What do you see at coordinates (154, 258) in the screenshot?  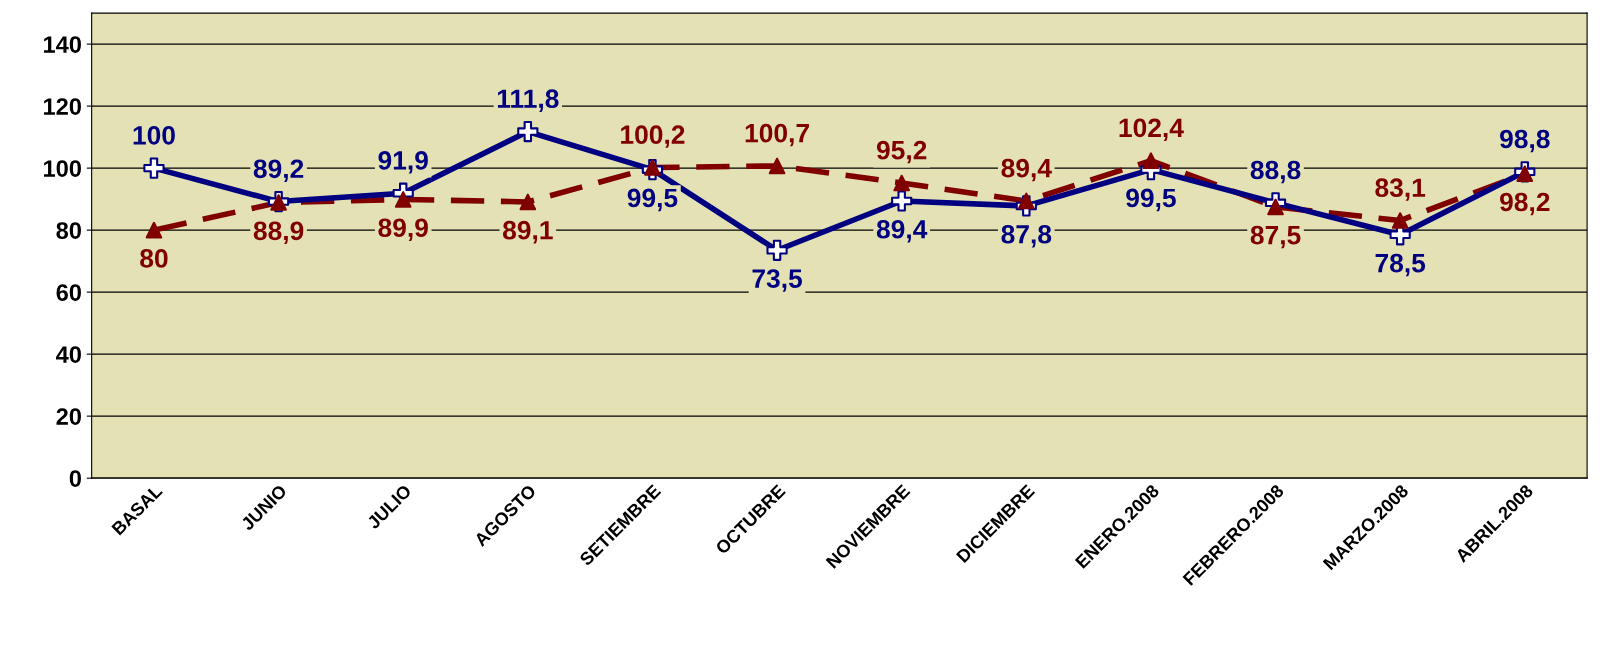 I see `data-label: 80` at bounding box center [154, 258].